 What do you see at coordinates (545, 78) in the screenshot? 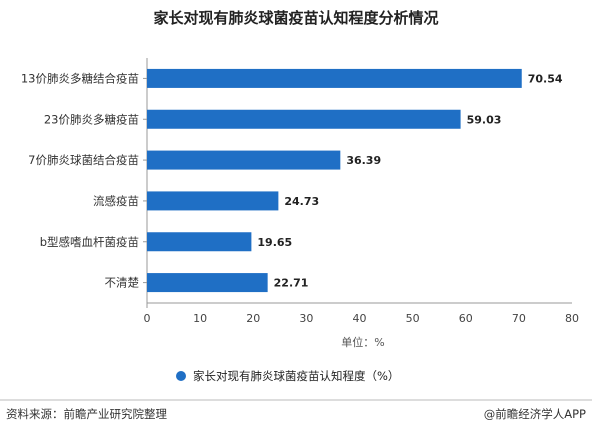
I see `value-label: 70.54` at bounding box center [545, 78].